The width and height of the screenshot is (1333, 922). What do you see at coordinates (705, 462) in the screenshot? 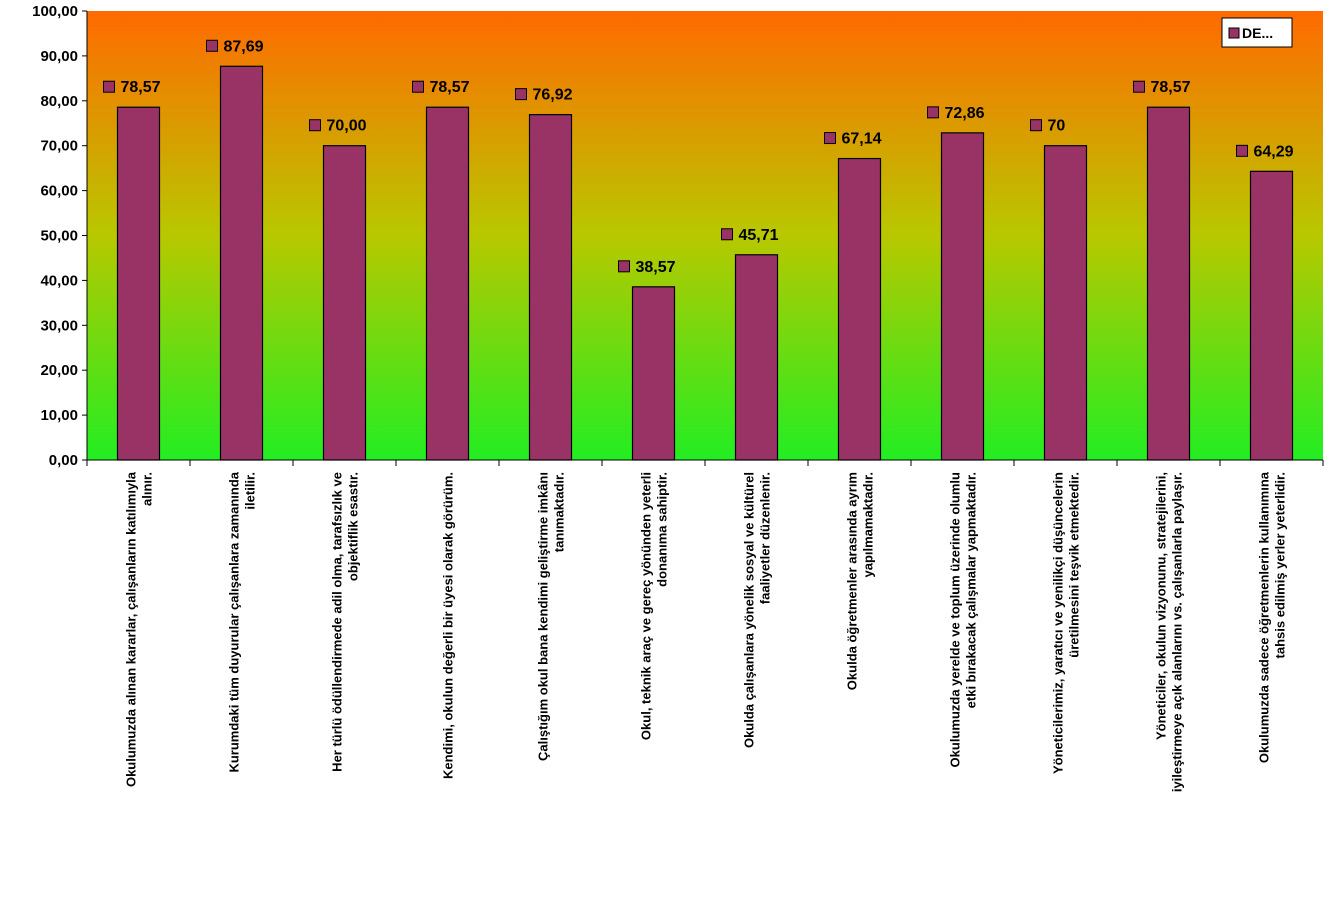
I see `x-axis` at bounding box center [705, 462].